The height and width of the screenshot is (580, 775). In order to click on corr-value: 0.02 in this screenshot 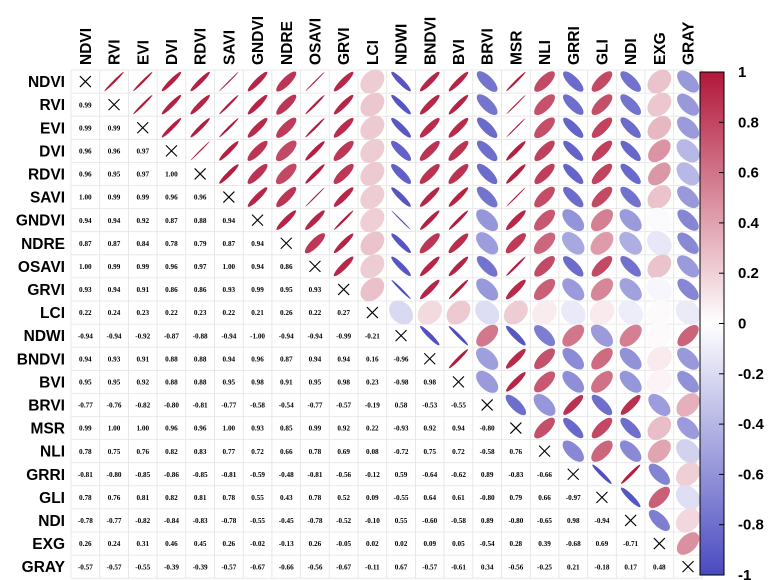, I will do `click(401, 544)`.